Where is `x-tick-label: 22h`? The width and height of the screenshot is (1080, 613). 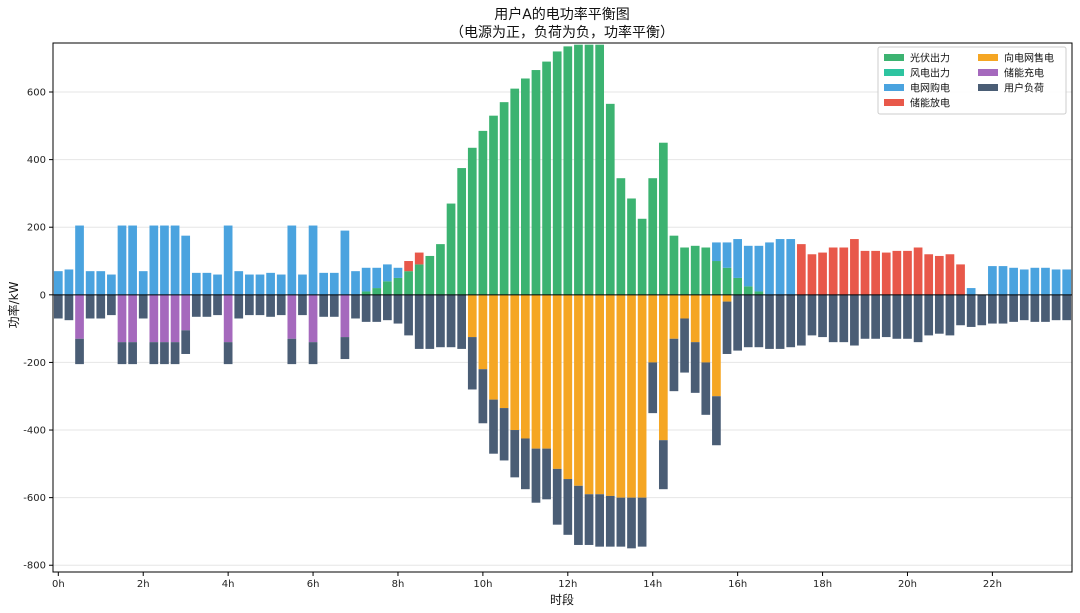
x-tick-label: 22h is located at coordinates (992, 584).